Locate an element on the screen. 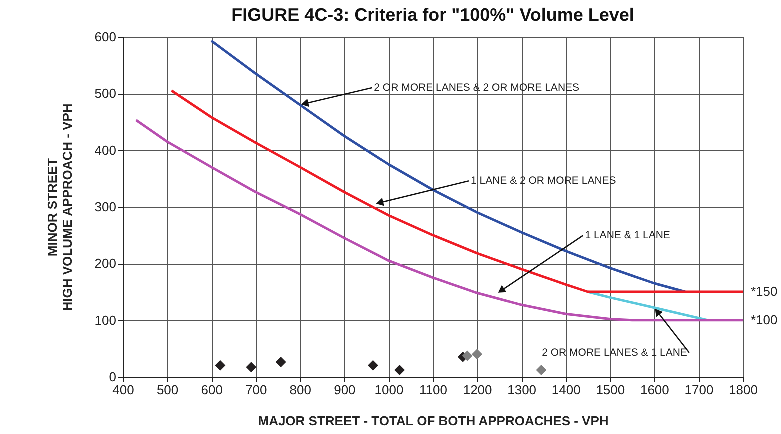 This screenshot has width=781, height=434. annotation: *150 is located at coordinates (764, 291).